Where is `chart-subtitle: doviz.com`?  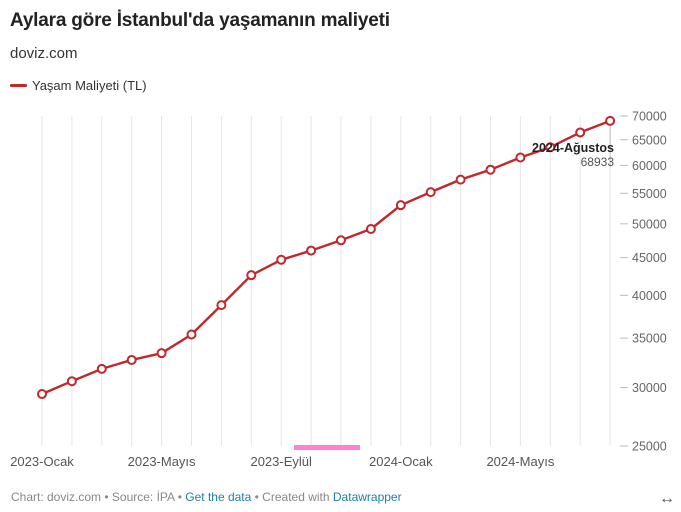
chart-subtitle: doviz.com is located at coordinates (44, 53).